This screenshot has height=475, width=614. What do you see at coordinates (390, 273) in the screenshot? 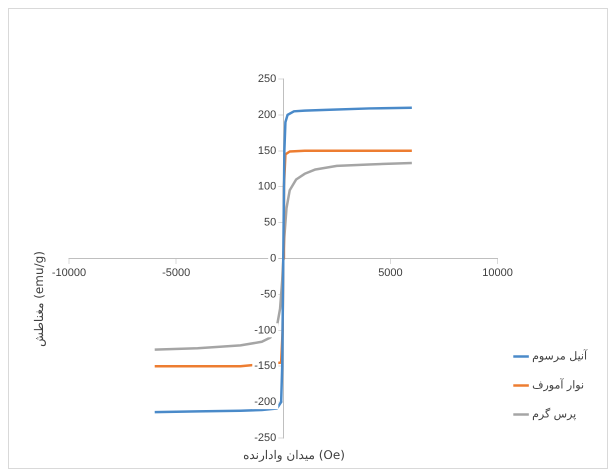
I see `x-tick-label: 5000` at bounding box center [390, 273].